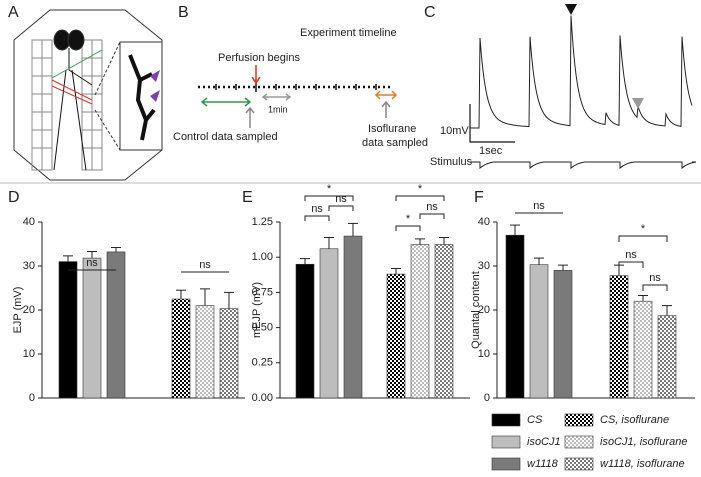  Describe the element at coordinates (348, 33) in the screenshot. I see `timeline-title: Experiment timeline` at that location.